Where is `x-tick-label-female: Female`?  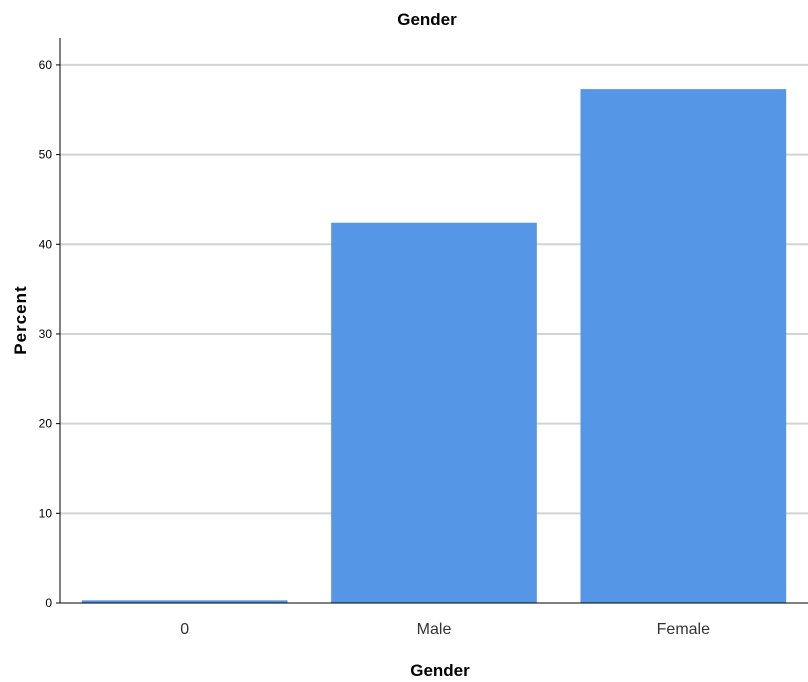 x-tick-label-female: Female is located at coordinates (683, 629).